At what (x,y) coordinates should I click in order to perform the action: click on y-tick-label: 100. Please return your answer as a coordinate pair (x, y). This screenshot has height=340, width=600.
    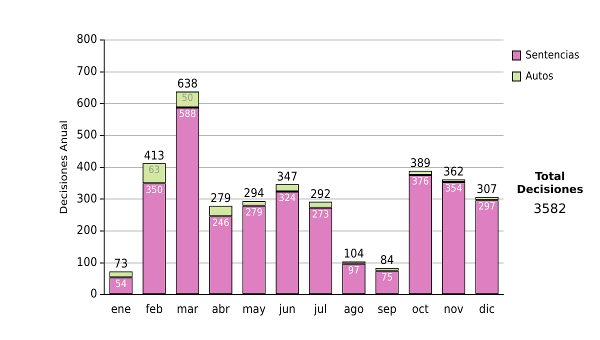
    Looking at the image, I should click on (87, 262).